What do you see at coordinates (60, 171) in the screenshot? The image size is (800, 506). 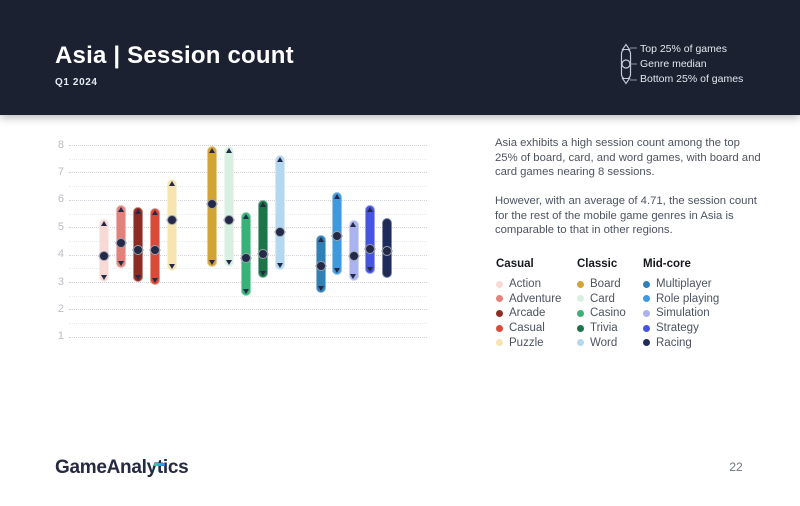 I see `y-axis-tick-label: 7` at bounding box center [60, 171].